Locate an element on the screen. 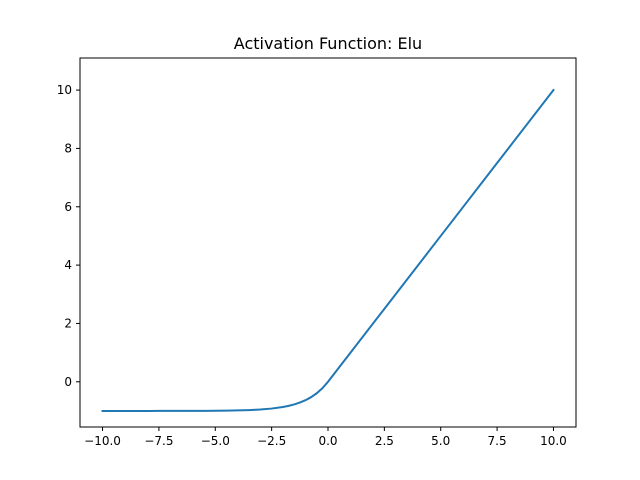 This screenshot has width=640, height=480. y-tick-label: 0 is located at coordinates (68, 382).